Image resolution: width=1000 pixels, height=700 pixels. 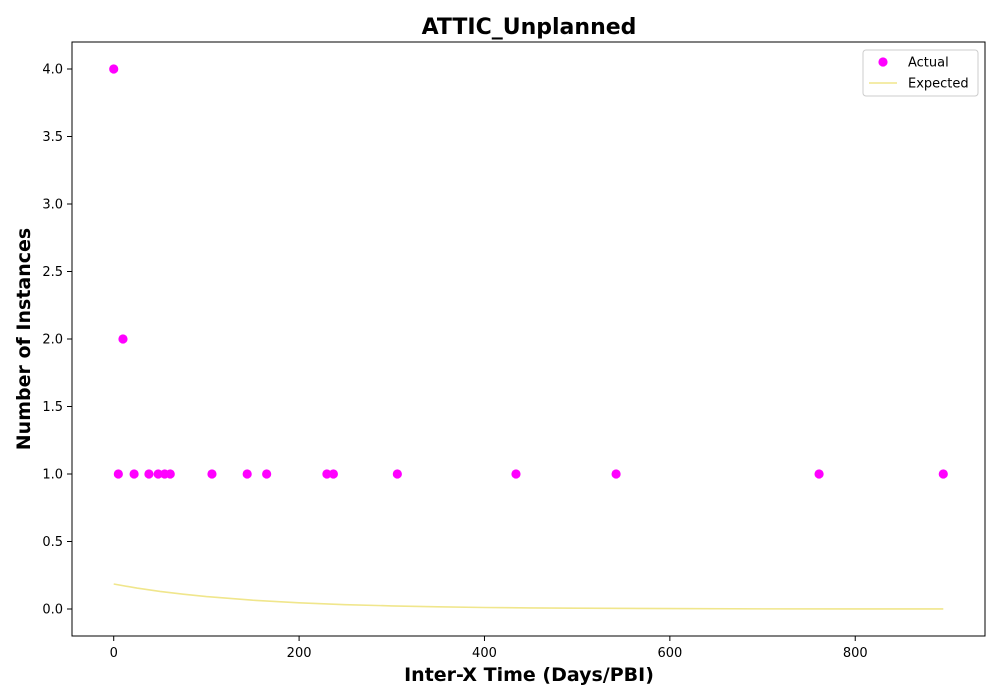 What do you see at coordinates (484, 653) in the screenshot?
I see `x-tick-label: 400` at bounding box center [484, 653].